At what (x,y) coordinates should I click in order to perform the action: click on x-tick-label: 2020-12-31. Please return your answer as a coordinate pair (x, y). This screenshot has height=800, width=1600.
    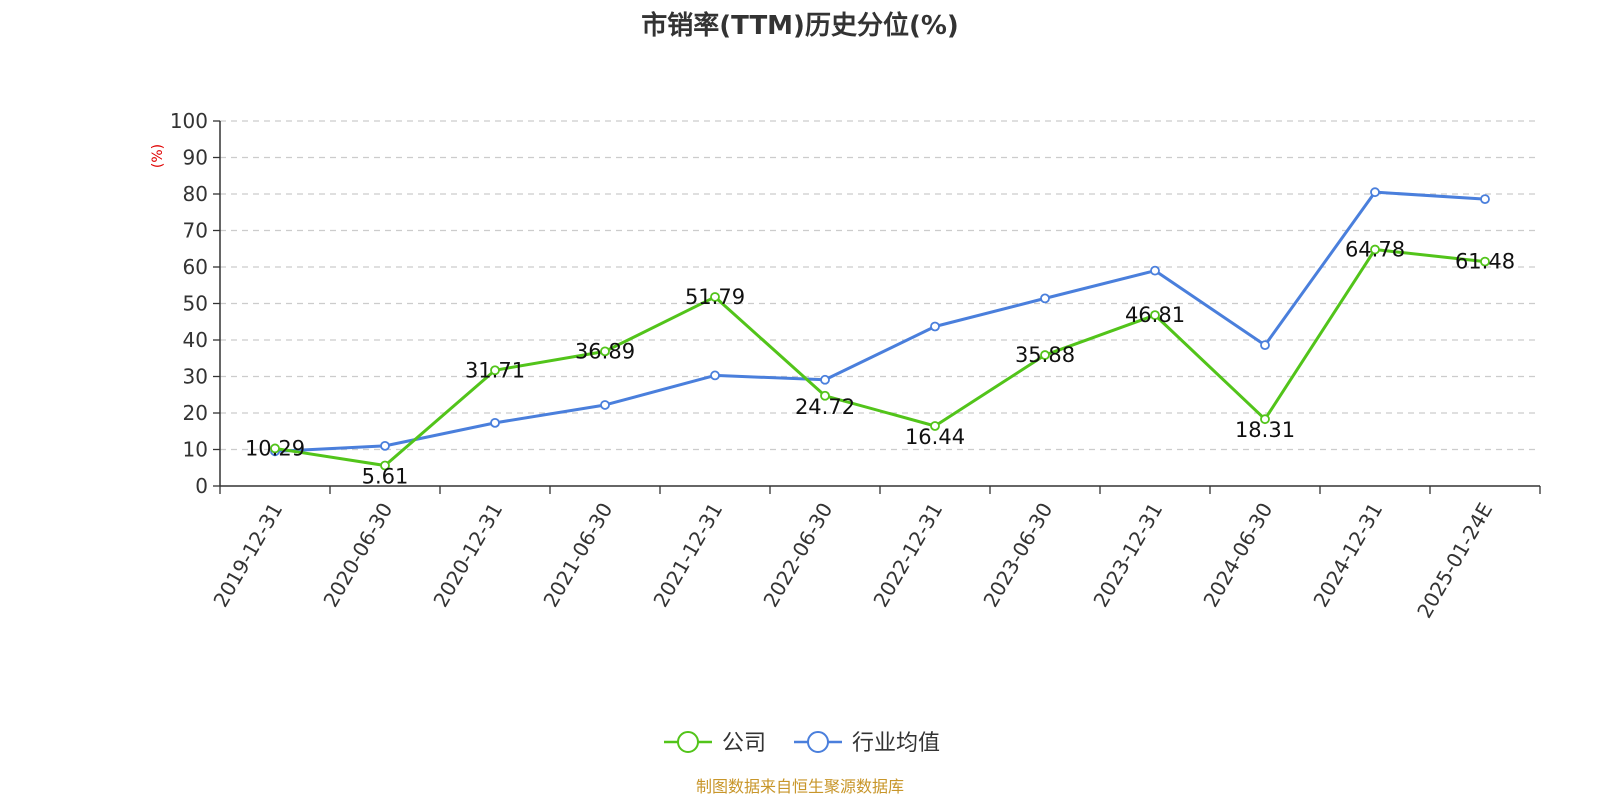
    Looking at the image, I should click on (467, 555).